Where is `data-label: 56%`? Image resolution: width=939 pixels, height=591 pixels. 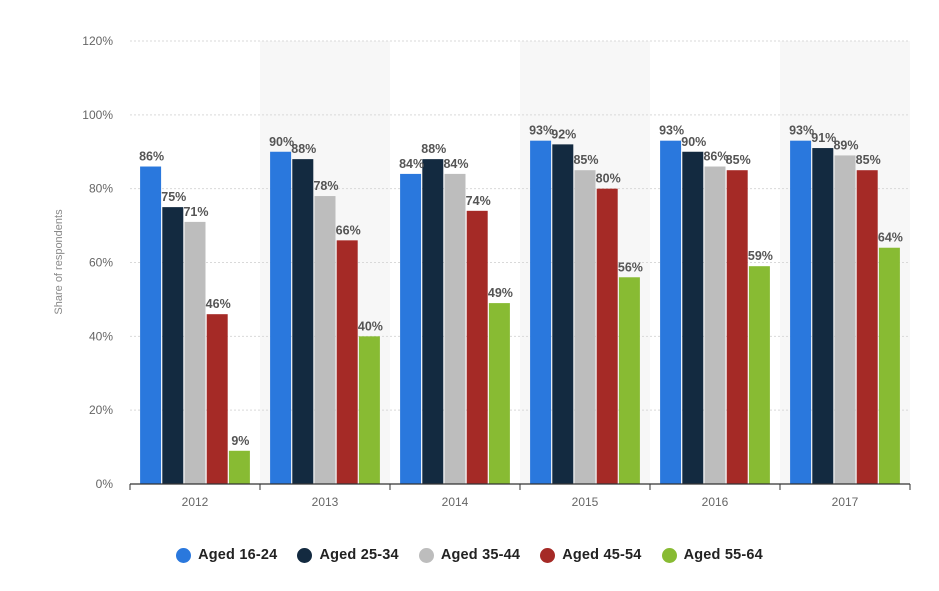 data-label: 56% is located at coordinates (630, 267).